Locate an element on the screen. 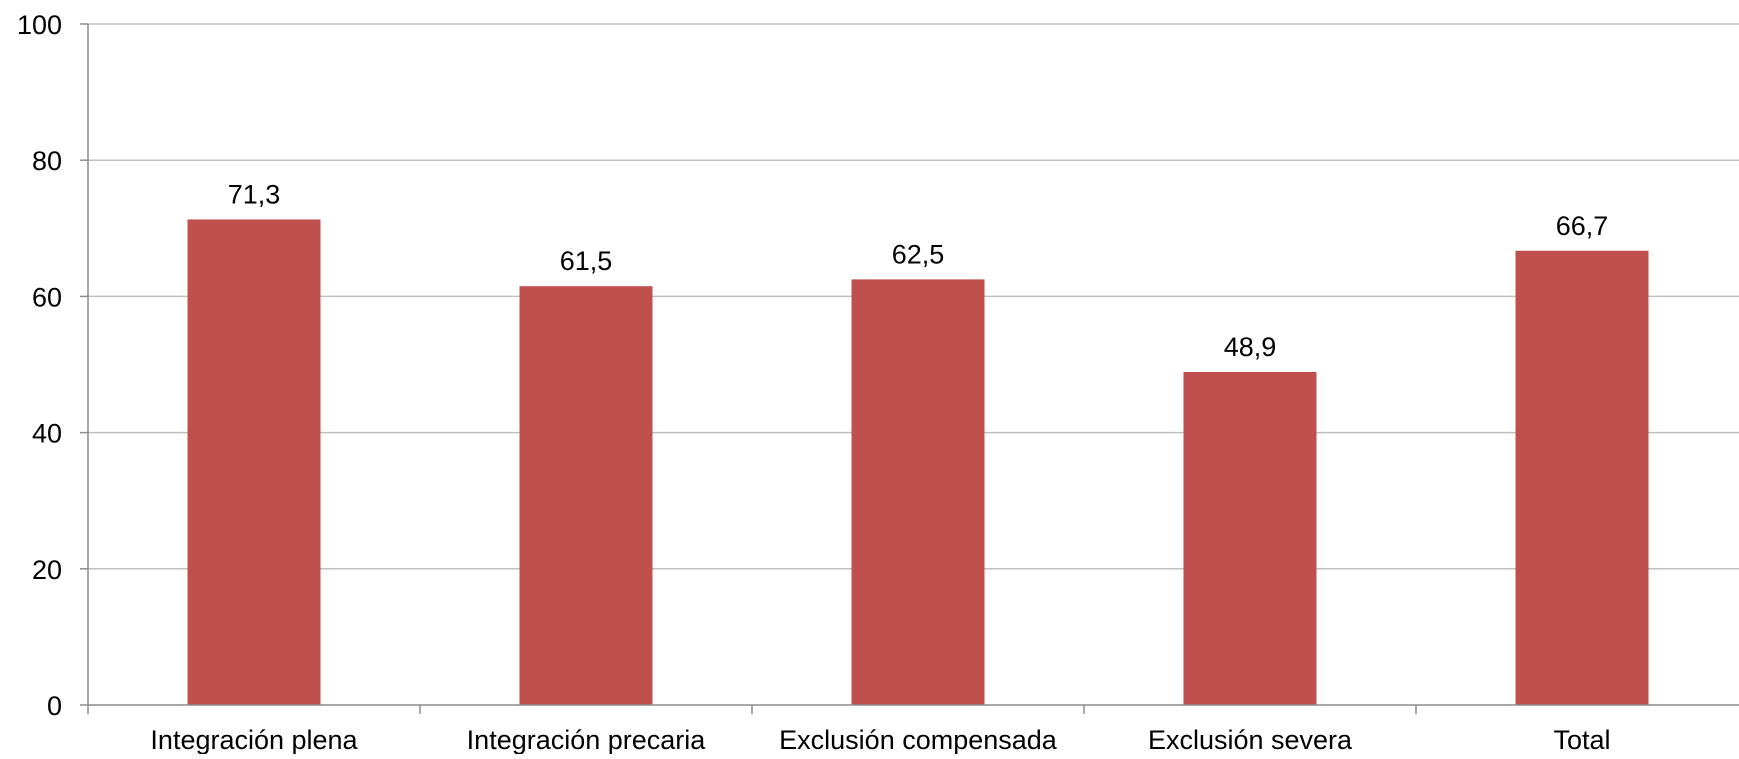  y-tick-label: 20 is located at coordinates (47, 570).